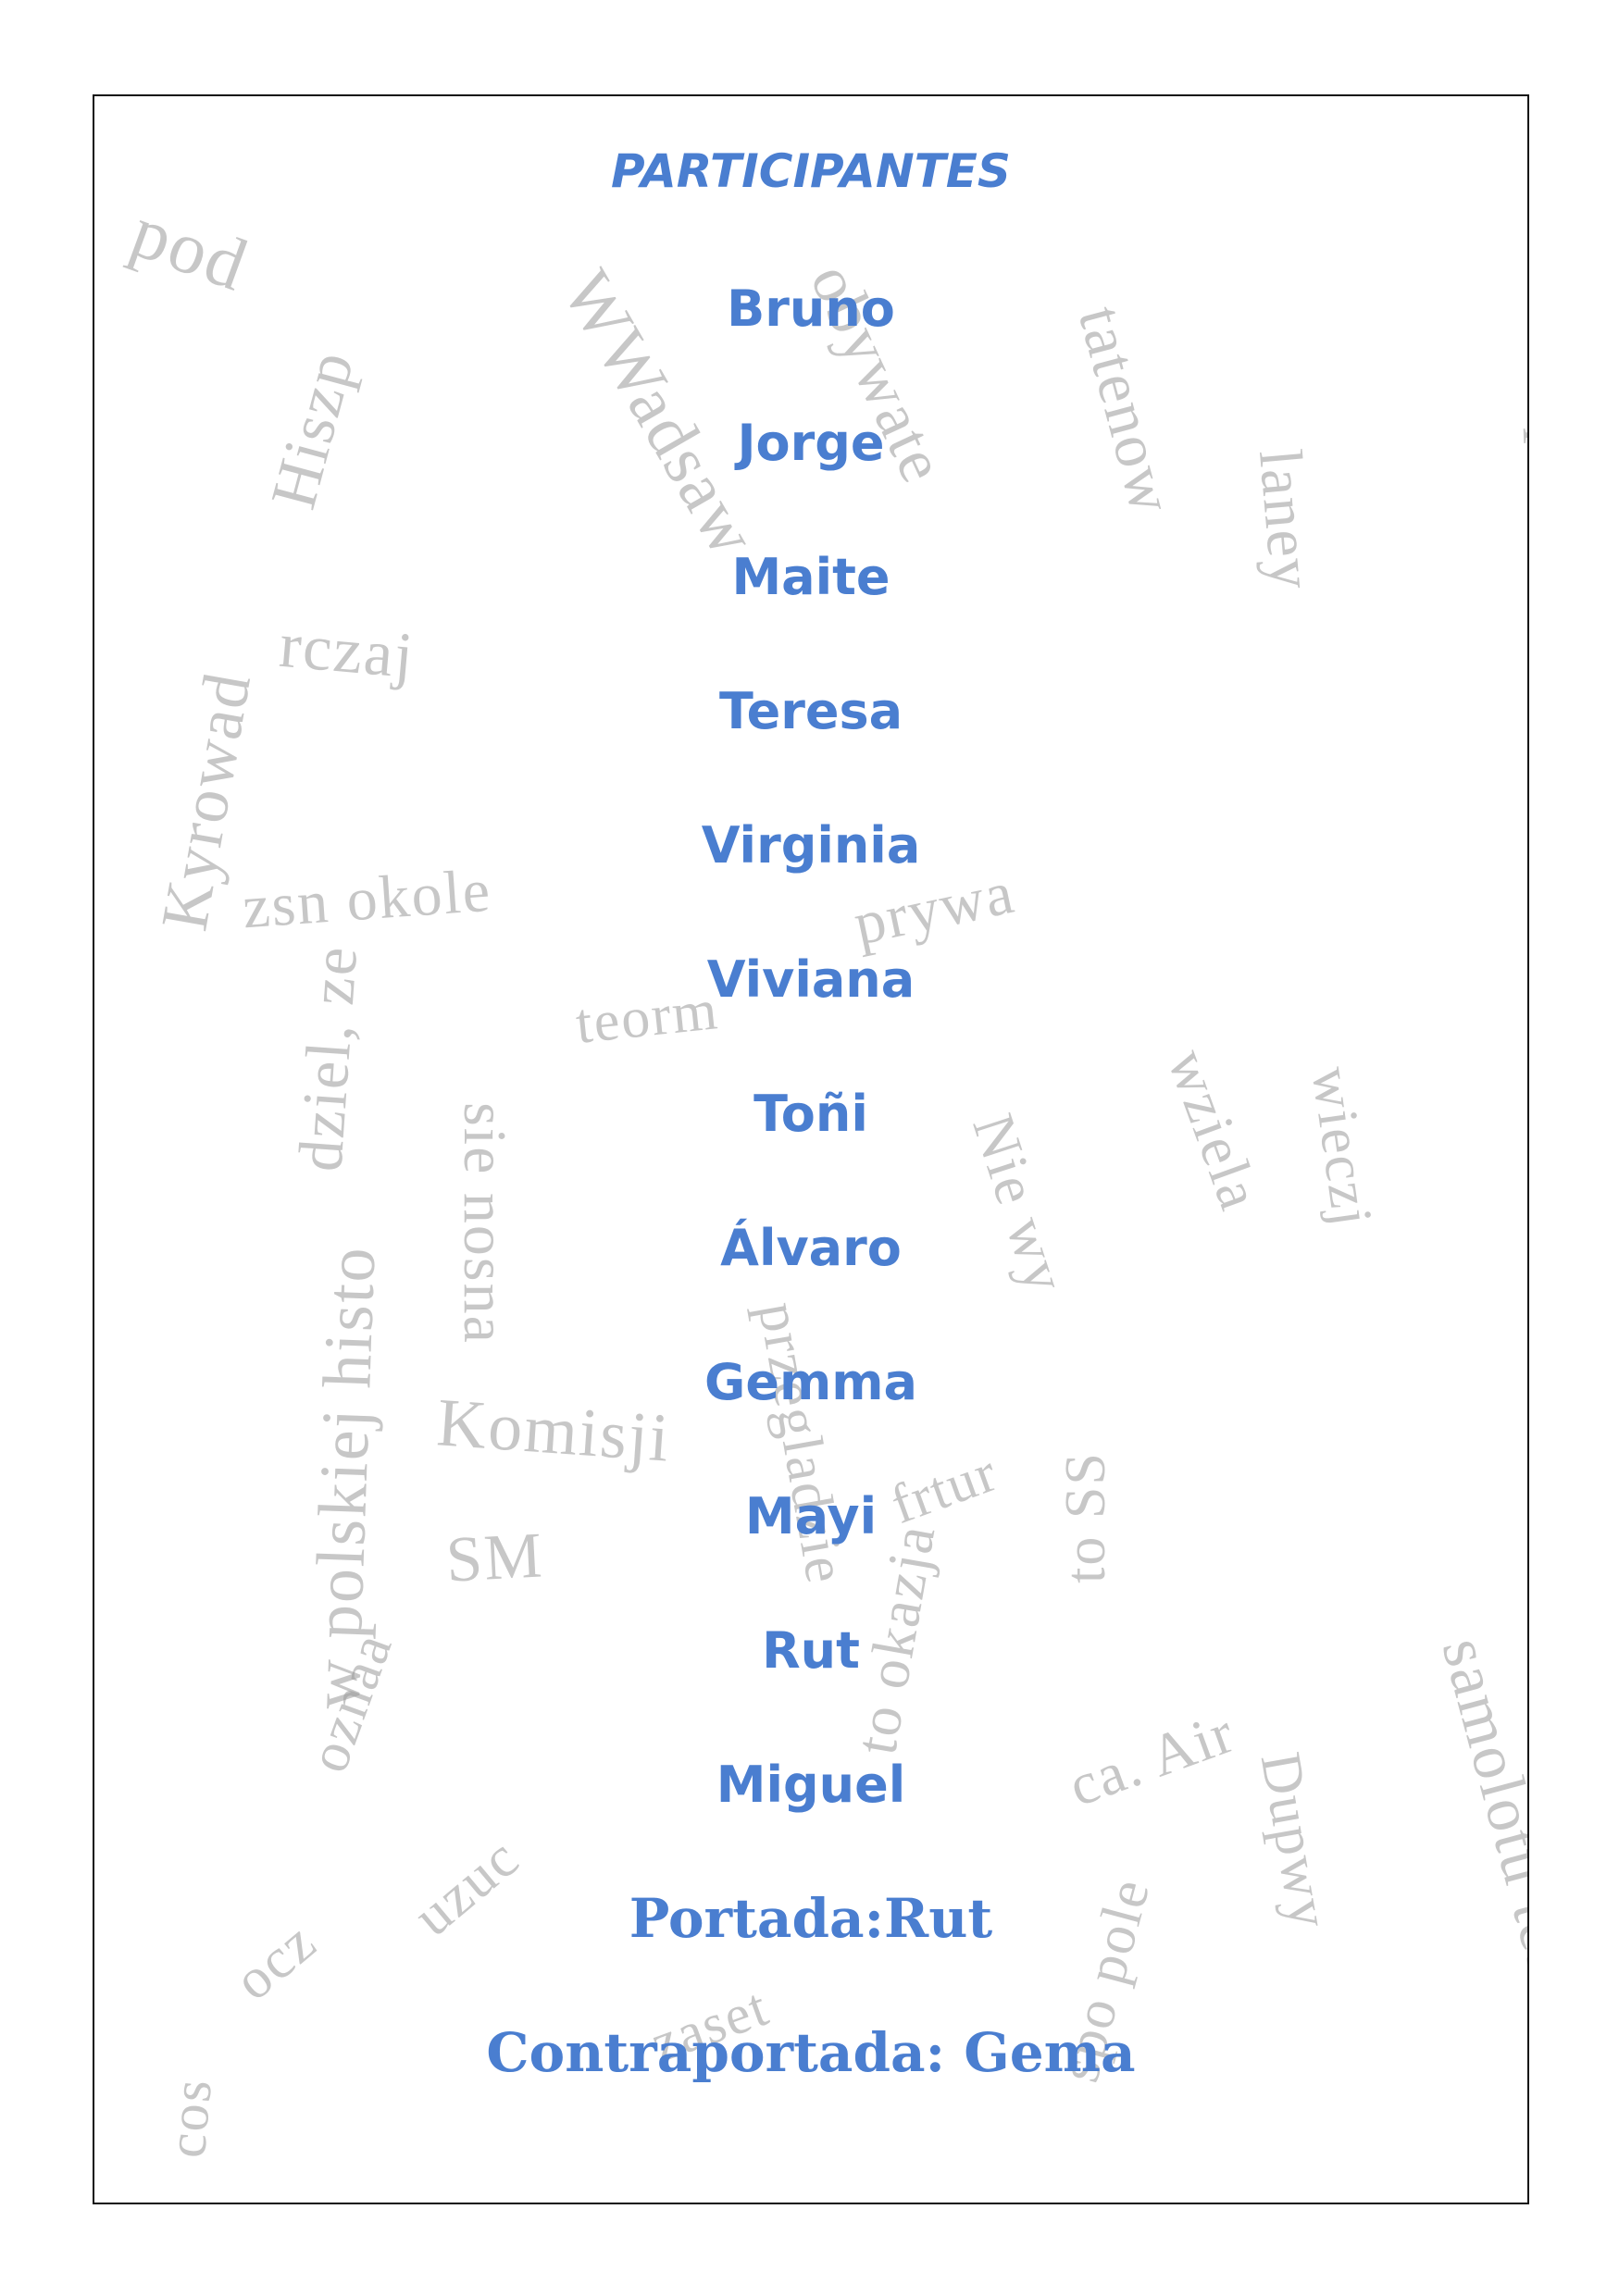  What do you see at coordinates (811, 980) in the screenshot?
I see `participant-name: Viviana` at bounding box center [811, 980].